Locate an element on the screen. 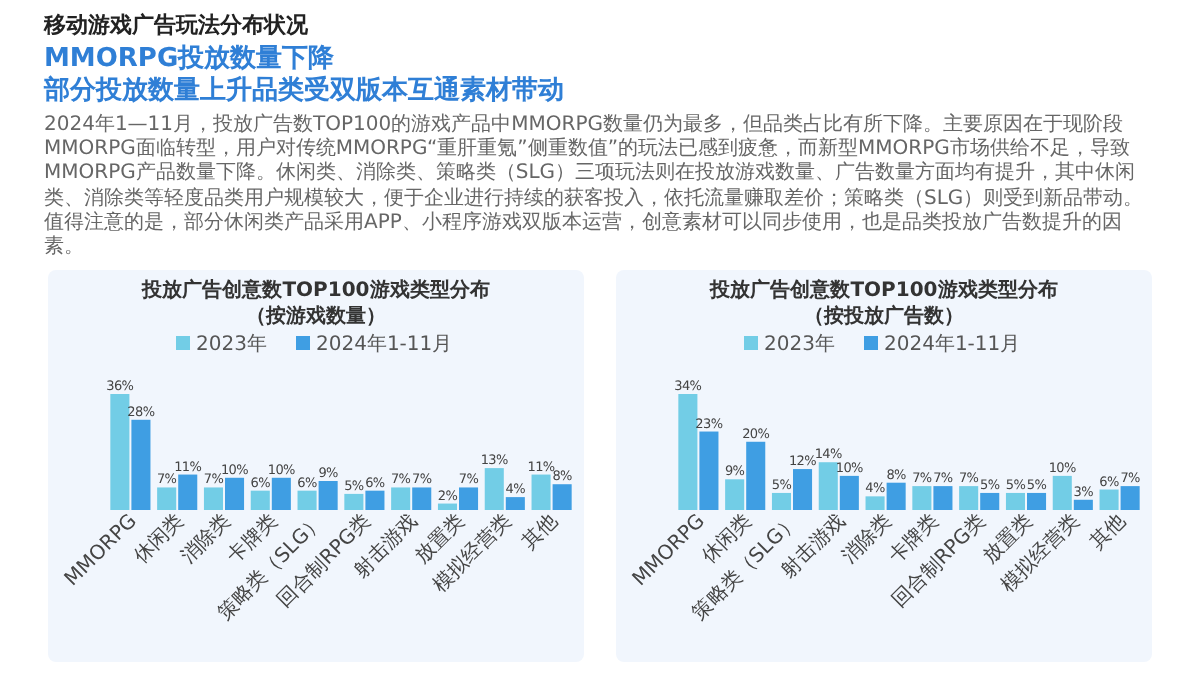 The image size is (1200, 674). text: 部分投放数量上升品类受双版本互通素材带动 is located at coordinates (305, 91).